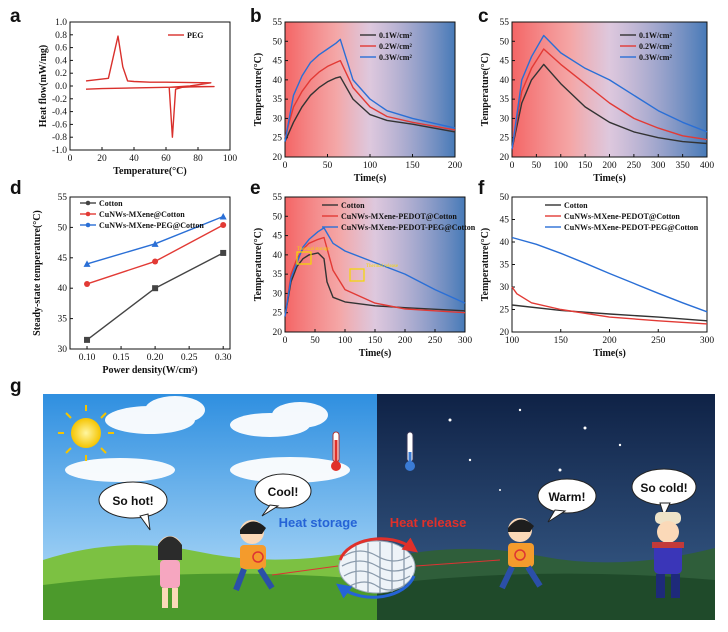 The image size is (728, 632). Describe the element at coordinates (370, 109) in the screenshot. I see `chart-b-series-0-line` at that location.